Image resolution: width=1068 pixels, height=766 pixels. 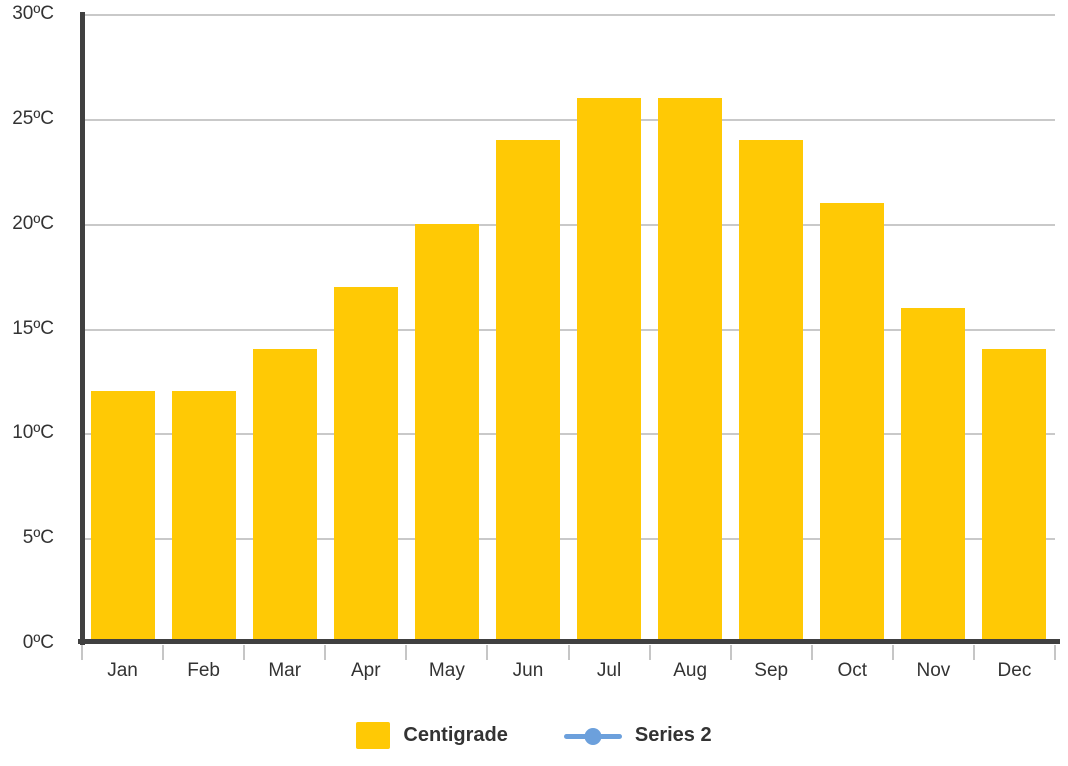 I want to click on y-axis-label-25: 25ºC, so click(x=33, y=118).